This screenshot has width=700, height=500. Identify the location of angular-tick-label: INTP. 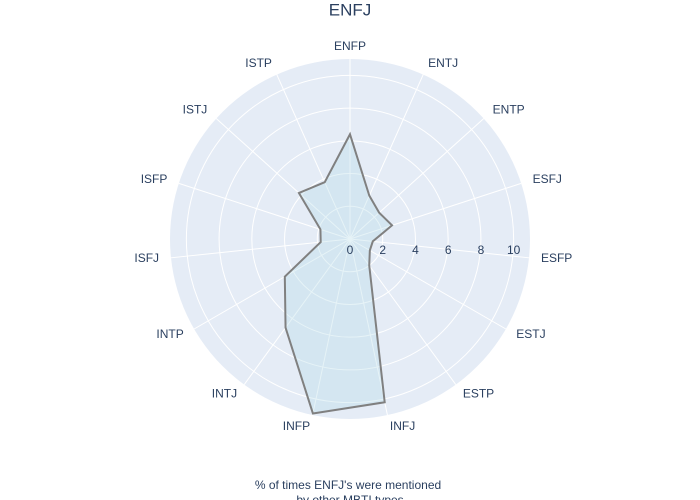
(169, 334).